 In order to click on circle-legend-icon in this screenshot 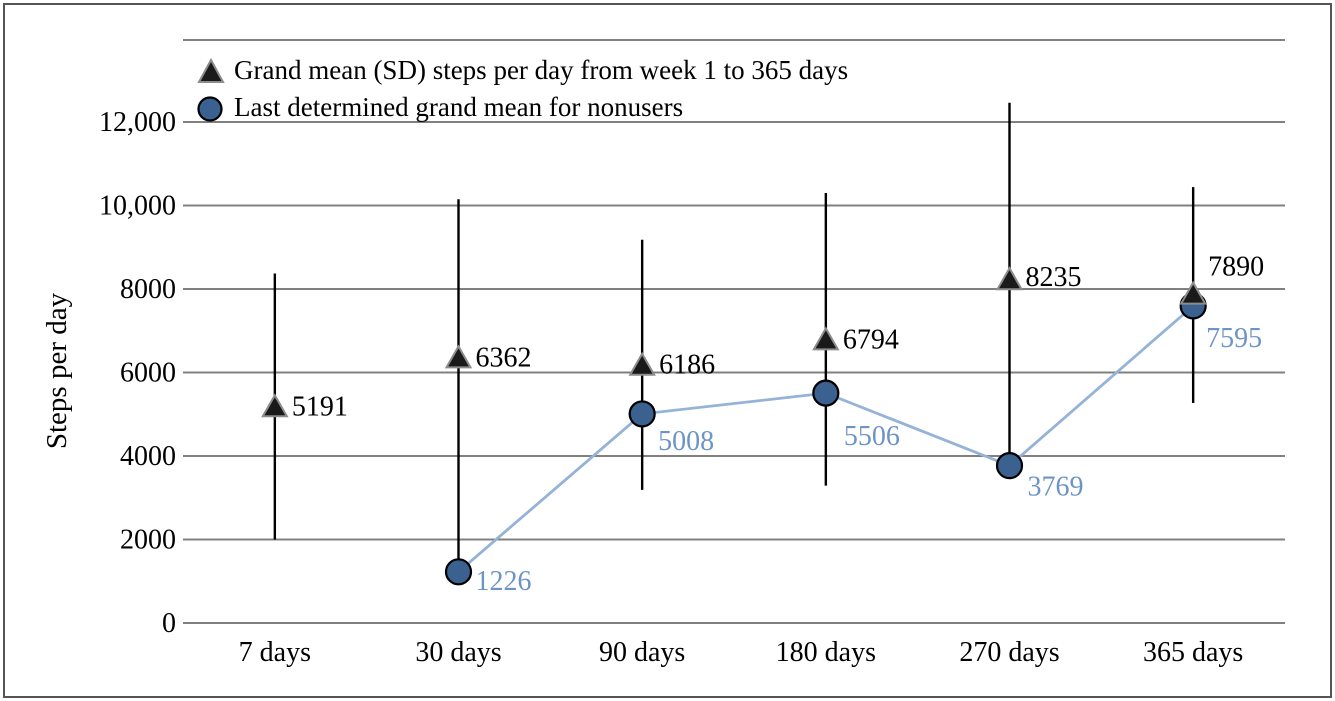, I will do `click(210, 108)`.